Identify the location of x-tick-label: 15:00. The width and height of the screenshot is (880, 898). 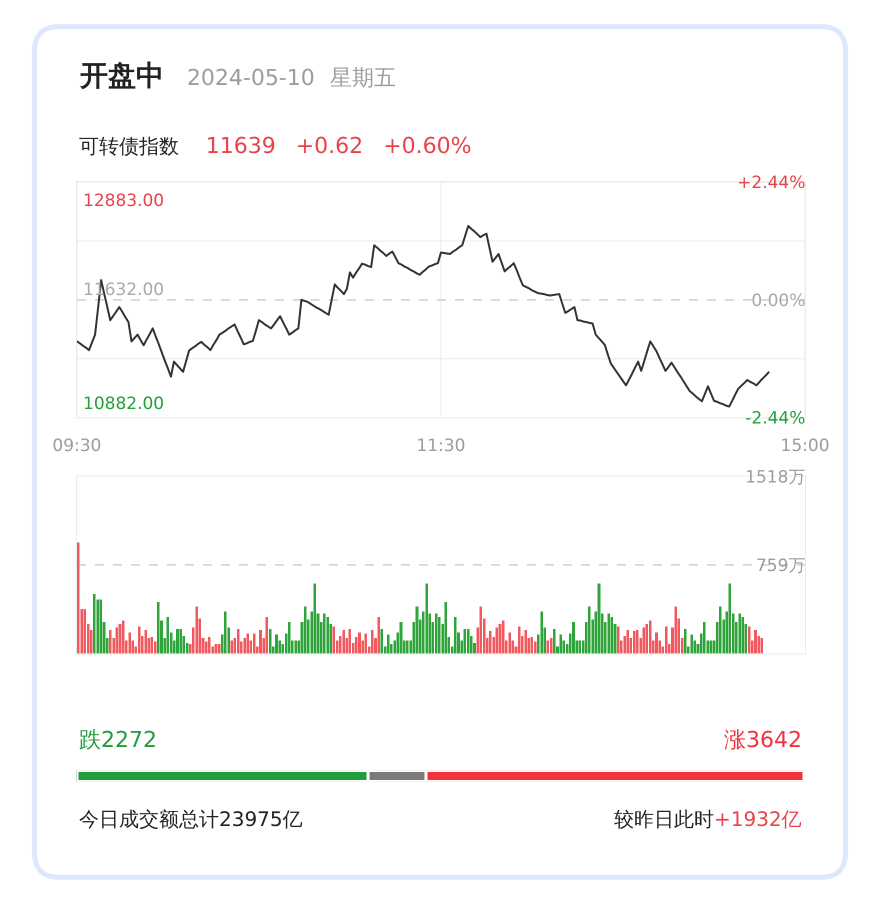
(805, 446).